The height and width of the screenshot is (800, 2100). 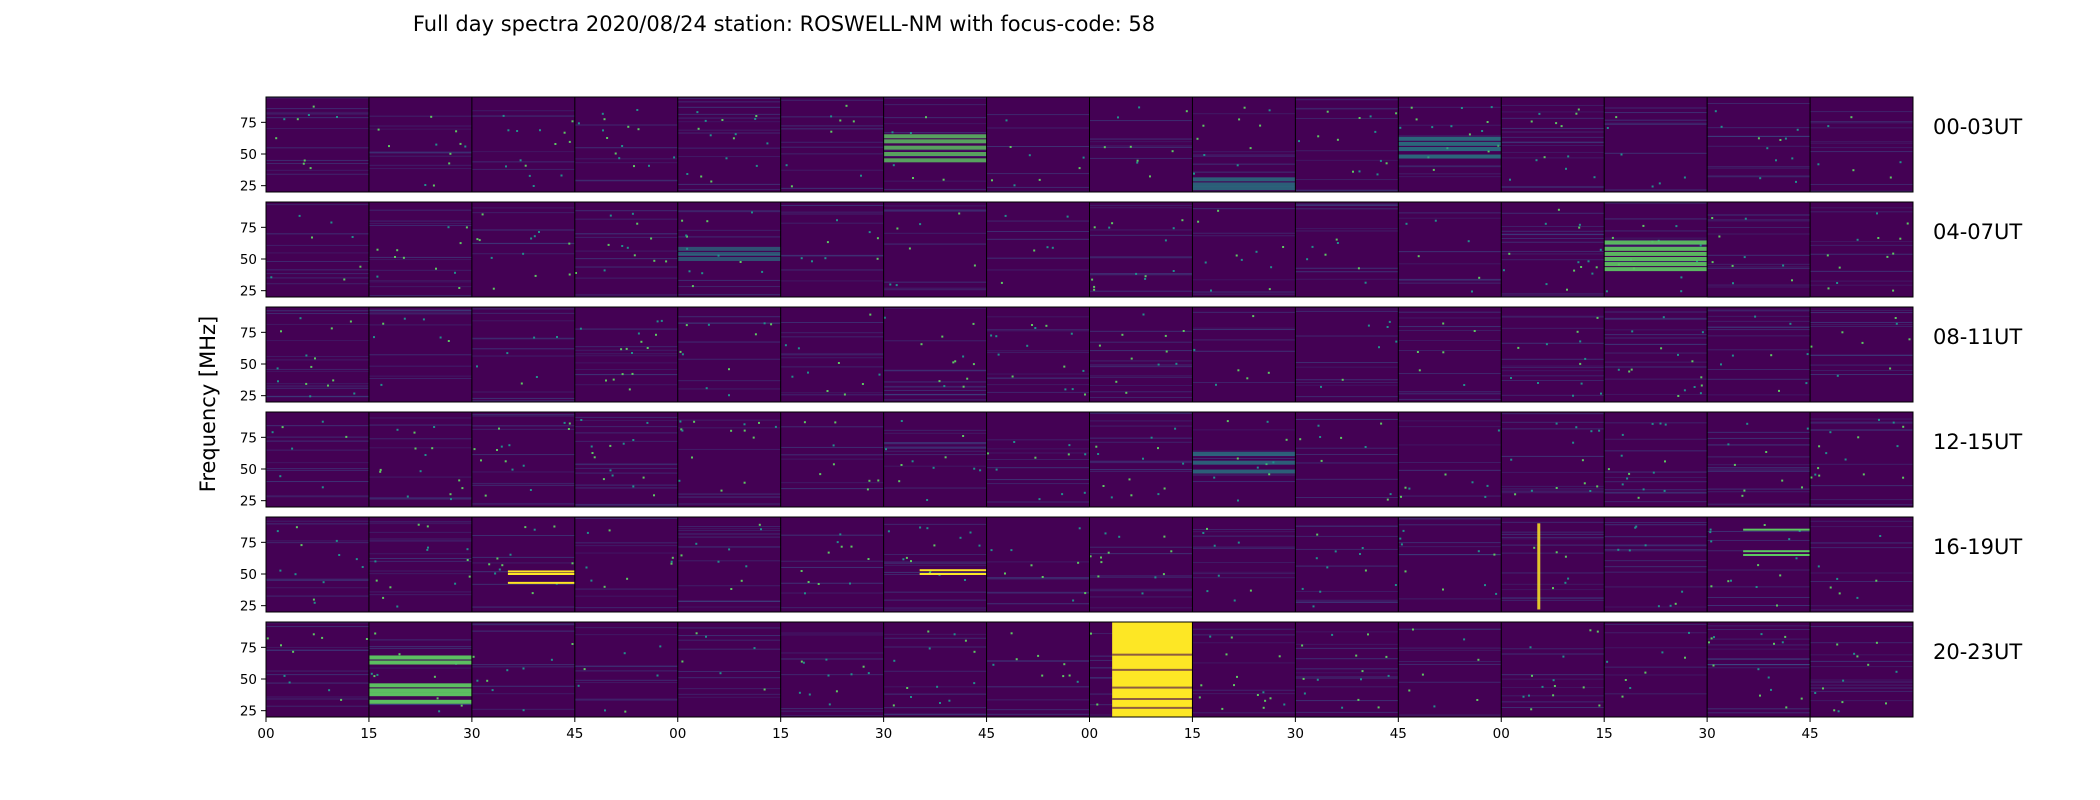 I want to click on row-frame, so click(x=1089, y=564).